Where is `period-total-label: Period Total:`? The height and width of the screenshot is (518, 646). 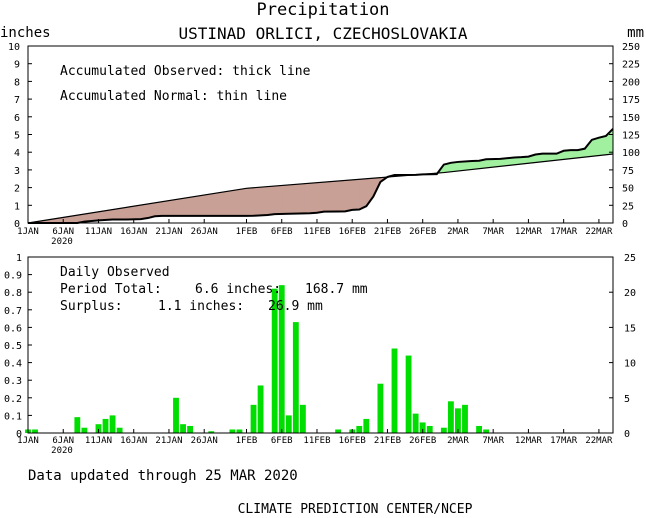
period-total-label: Period Total: is located at coordinates (111, 289).